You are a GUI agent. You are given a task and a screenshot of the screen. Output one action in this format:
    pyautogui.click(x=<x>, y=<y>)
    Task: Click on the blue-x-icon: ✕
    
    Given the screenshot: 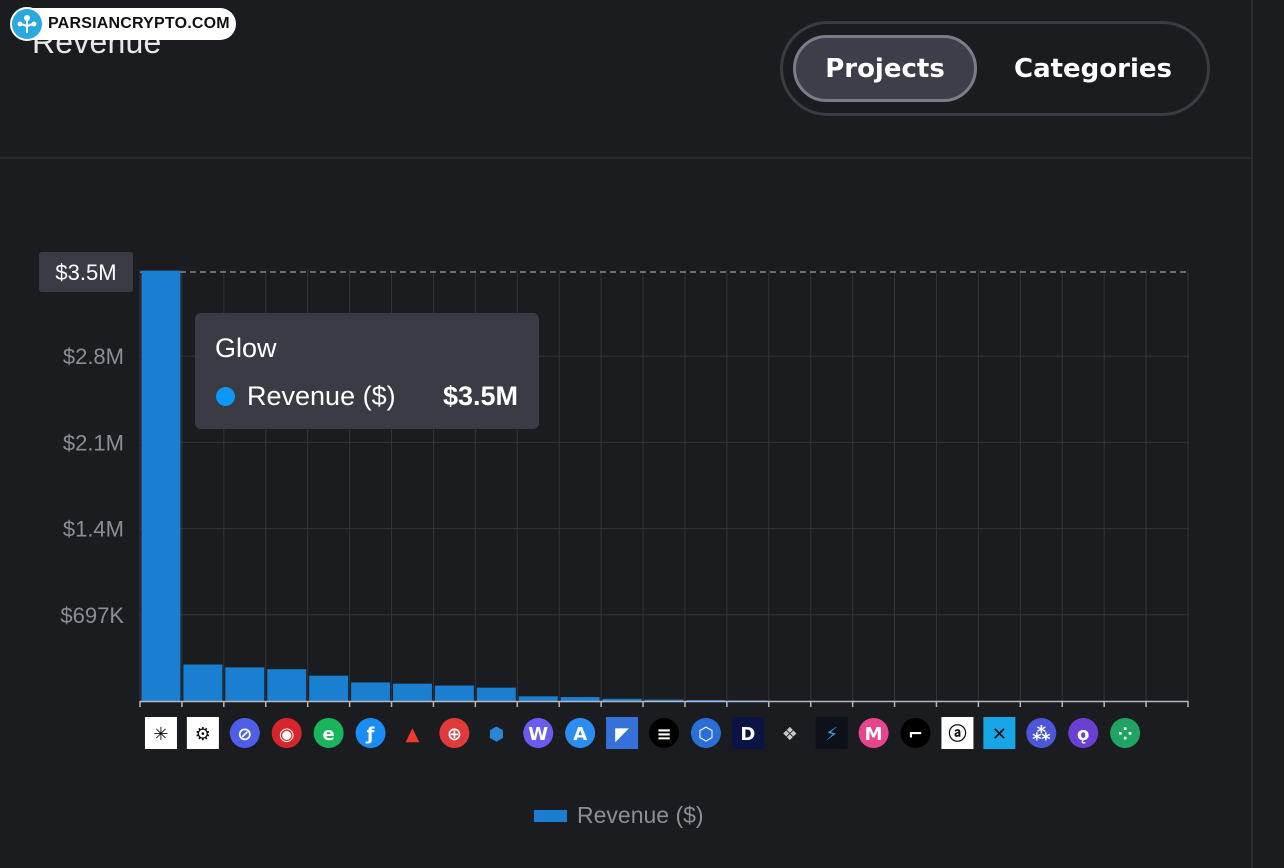 What is the action you would take?
    pyautogui.click(x=999, y=733)
    